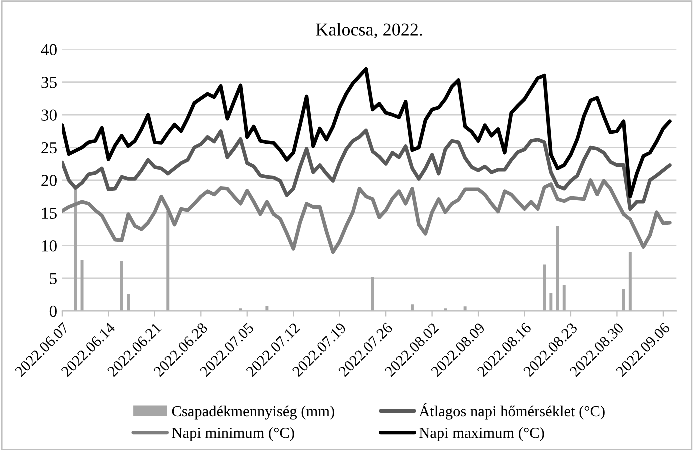 This screenshot has height=451, width=694. What do you see at coordinates (253, 413) in the screenshot?
I see `legend-label: Csapadékmennyiség (mm)` at bounding box center [253, 413].